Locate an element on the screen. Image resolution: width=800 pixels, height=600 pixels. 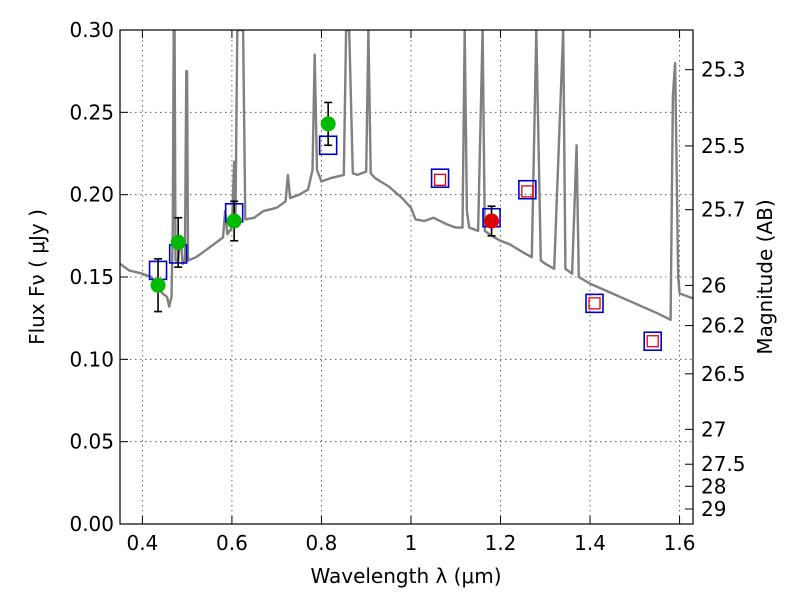
right-tick-label-0: 25.3 is located at coordinates (723, 70).